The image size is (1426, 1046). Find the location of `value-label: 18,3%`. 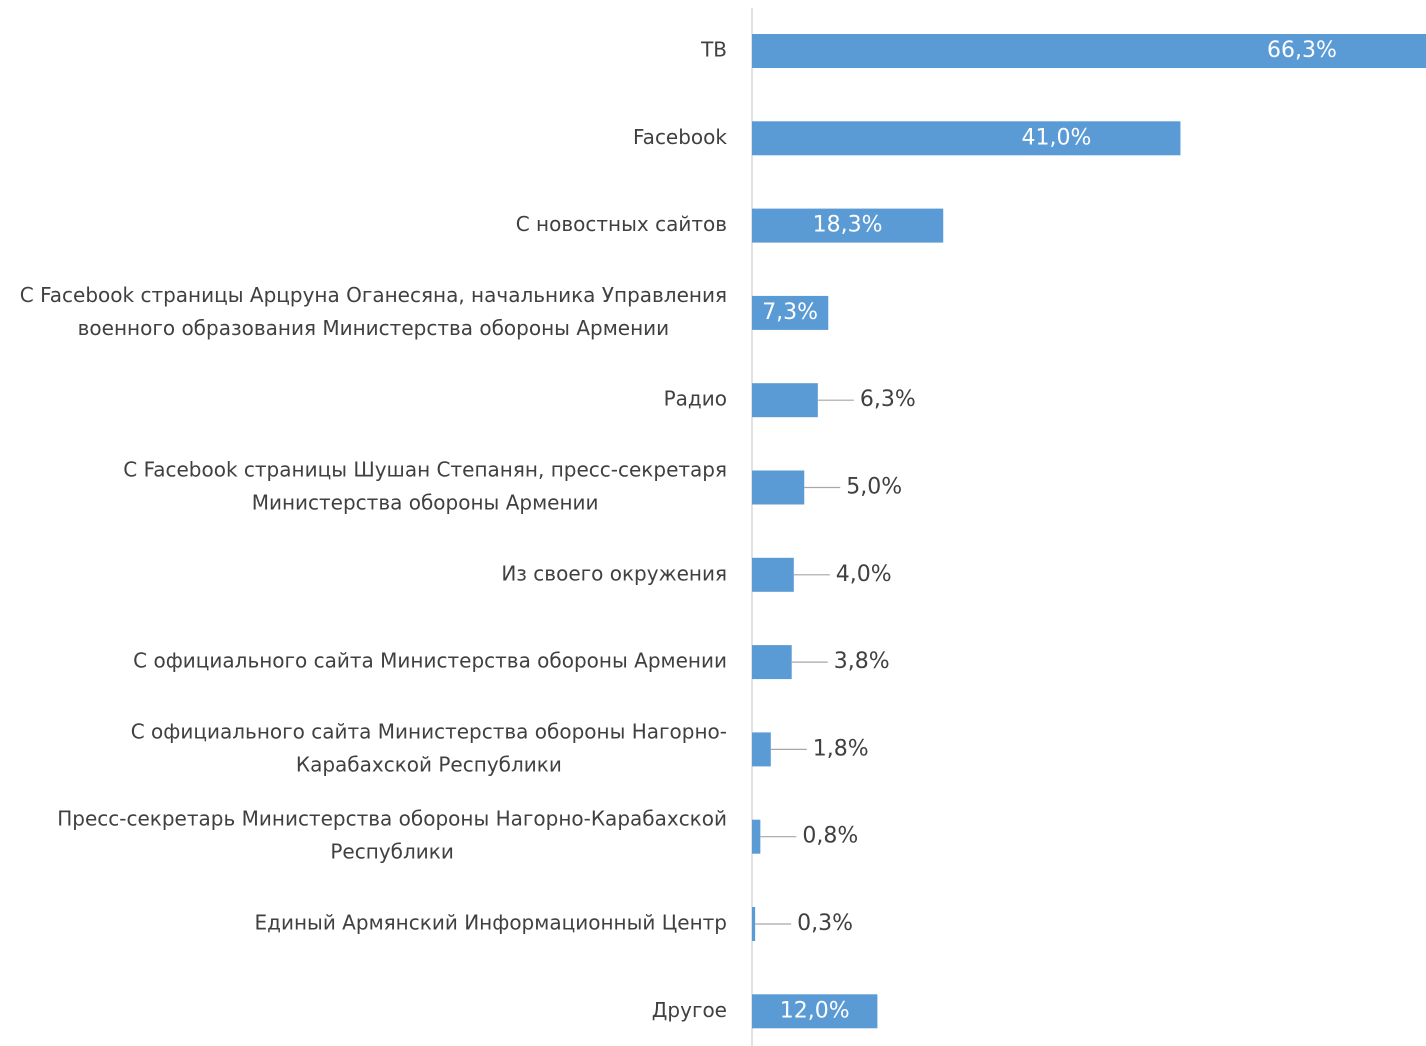

value-label: 18,3% is located at coordinates (848, 225).